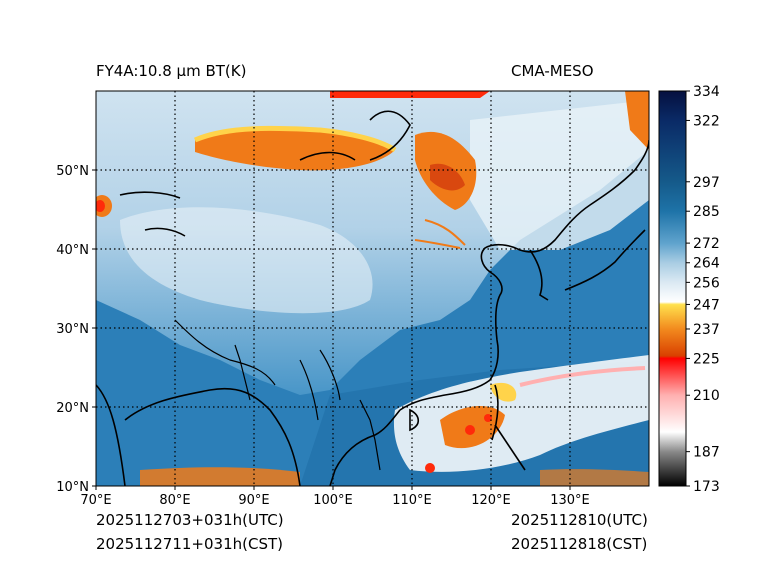 This screenshot has width=764, height=573. I want to click on colorbar-label: 247, so click(706, 305).